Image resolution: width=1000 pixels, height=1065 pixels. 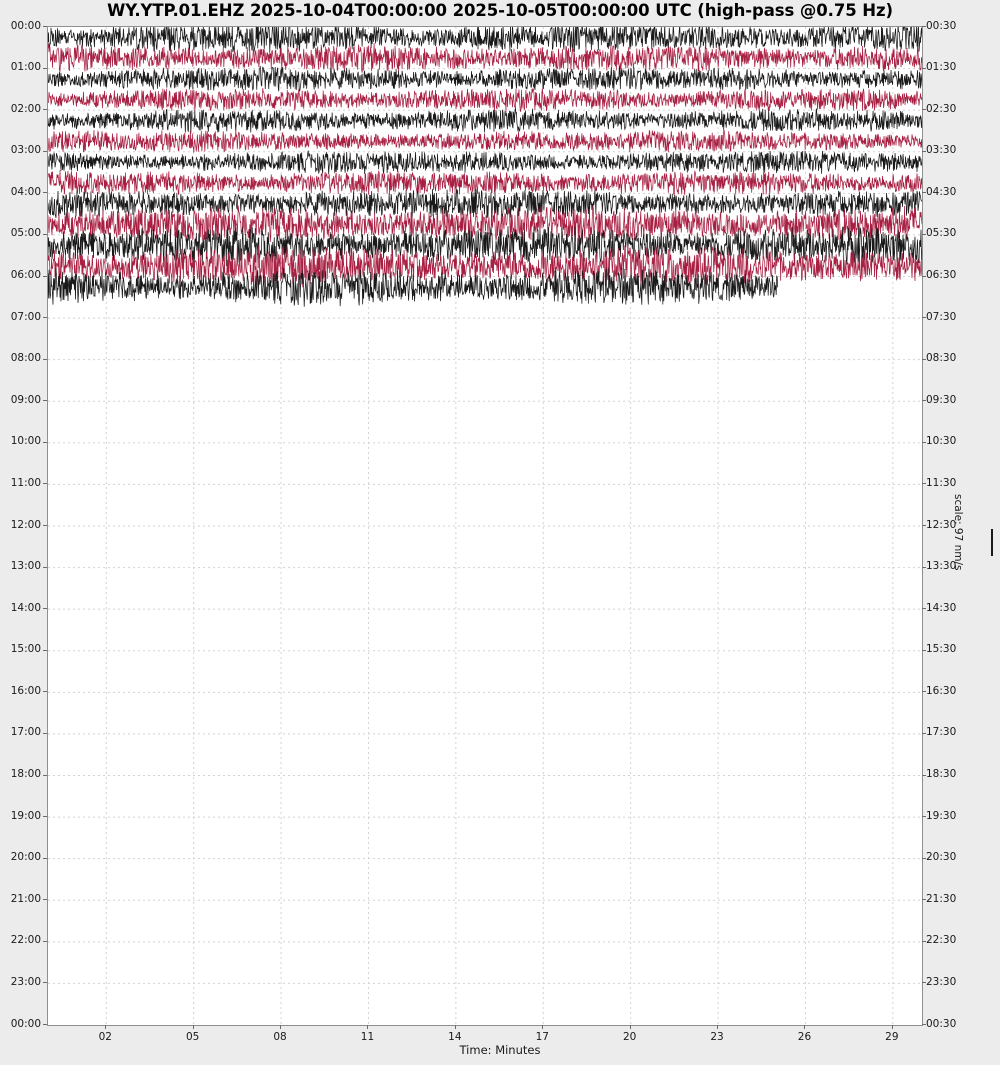 I want to click on y-tick-right-label: 04:30, so click(x=941, y=191).